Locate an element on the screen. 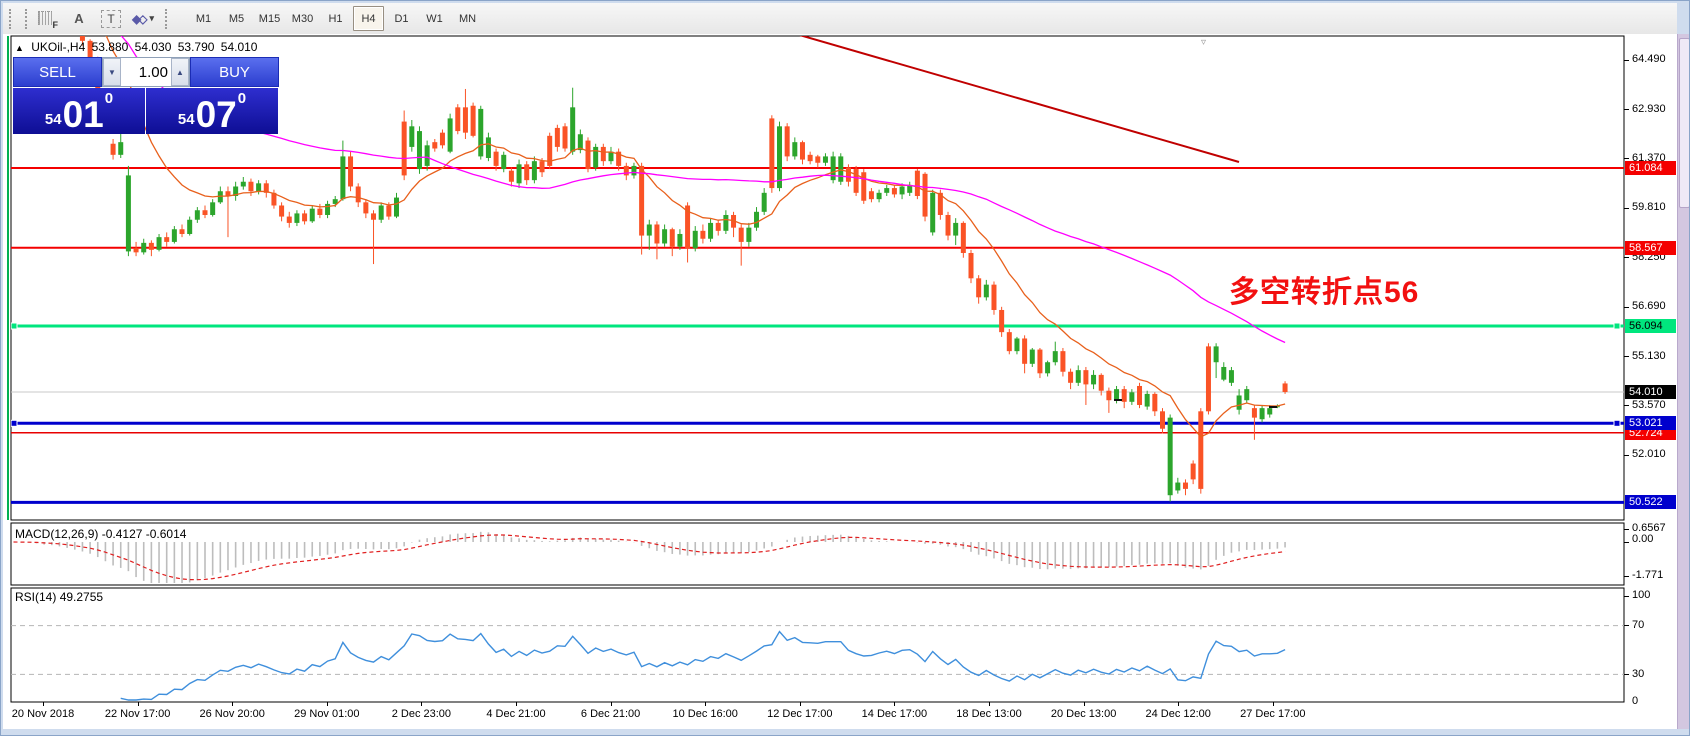 This screenshot has height=736, width=1690. dropdown-caret-icon: ▾ is located at coordinates (151, 18).